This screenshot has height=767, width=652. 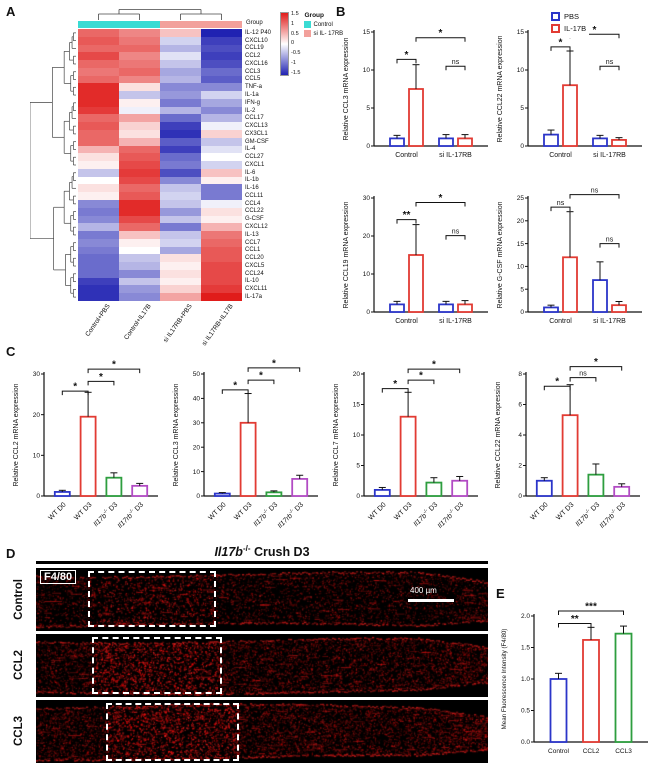 I want to click on gene-label: CCL24, so click(x=254, y=273).